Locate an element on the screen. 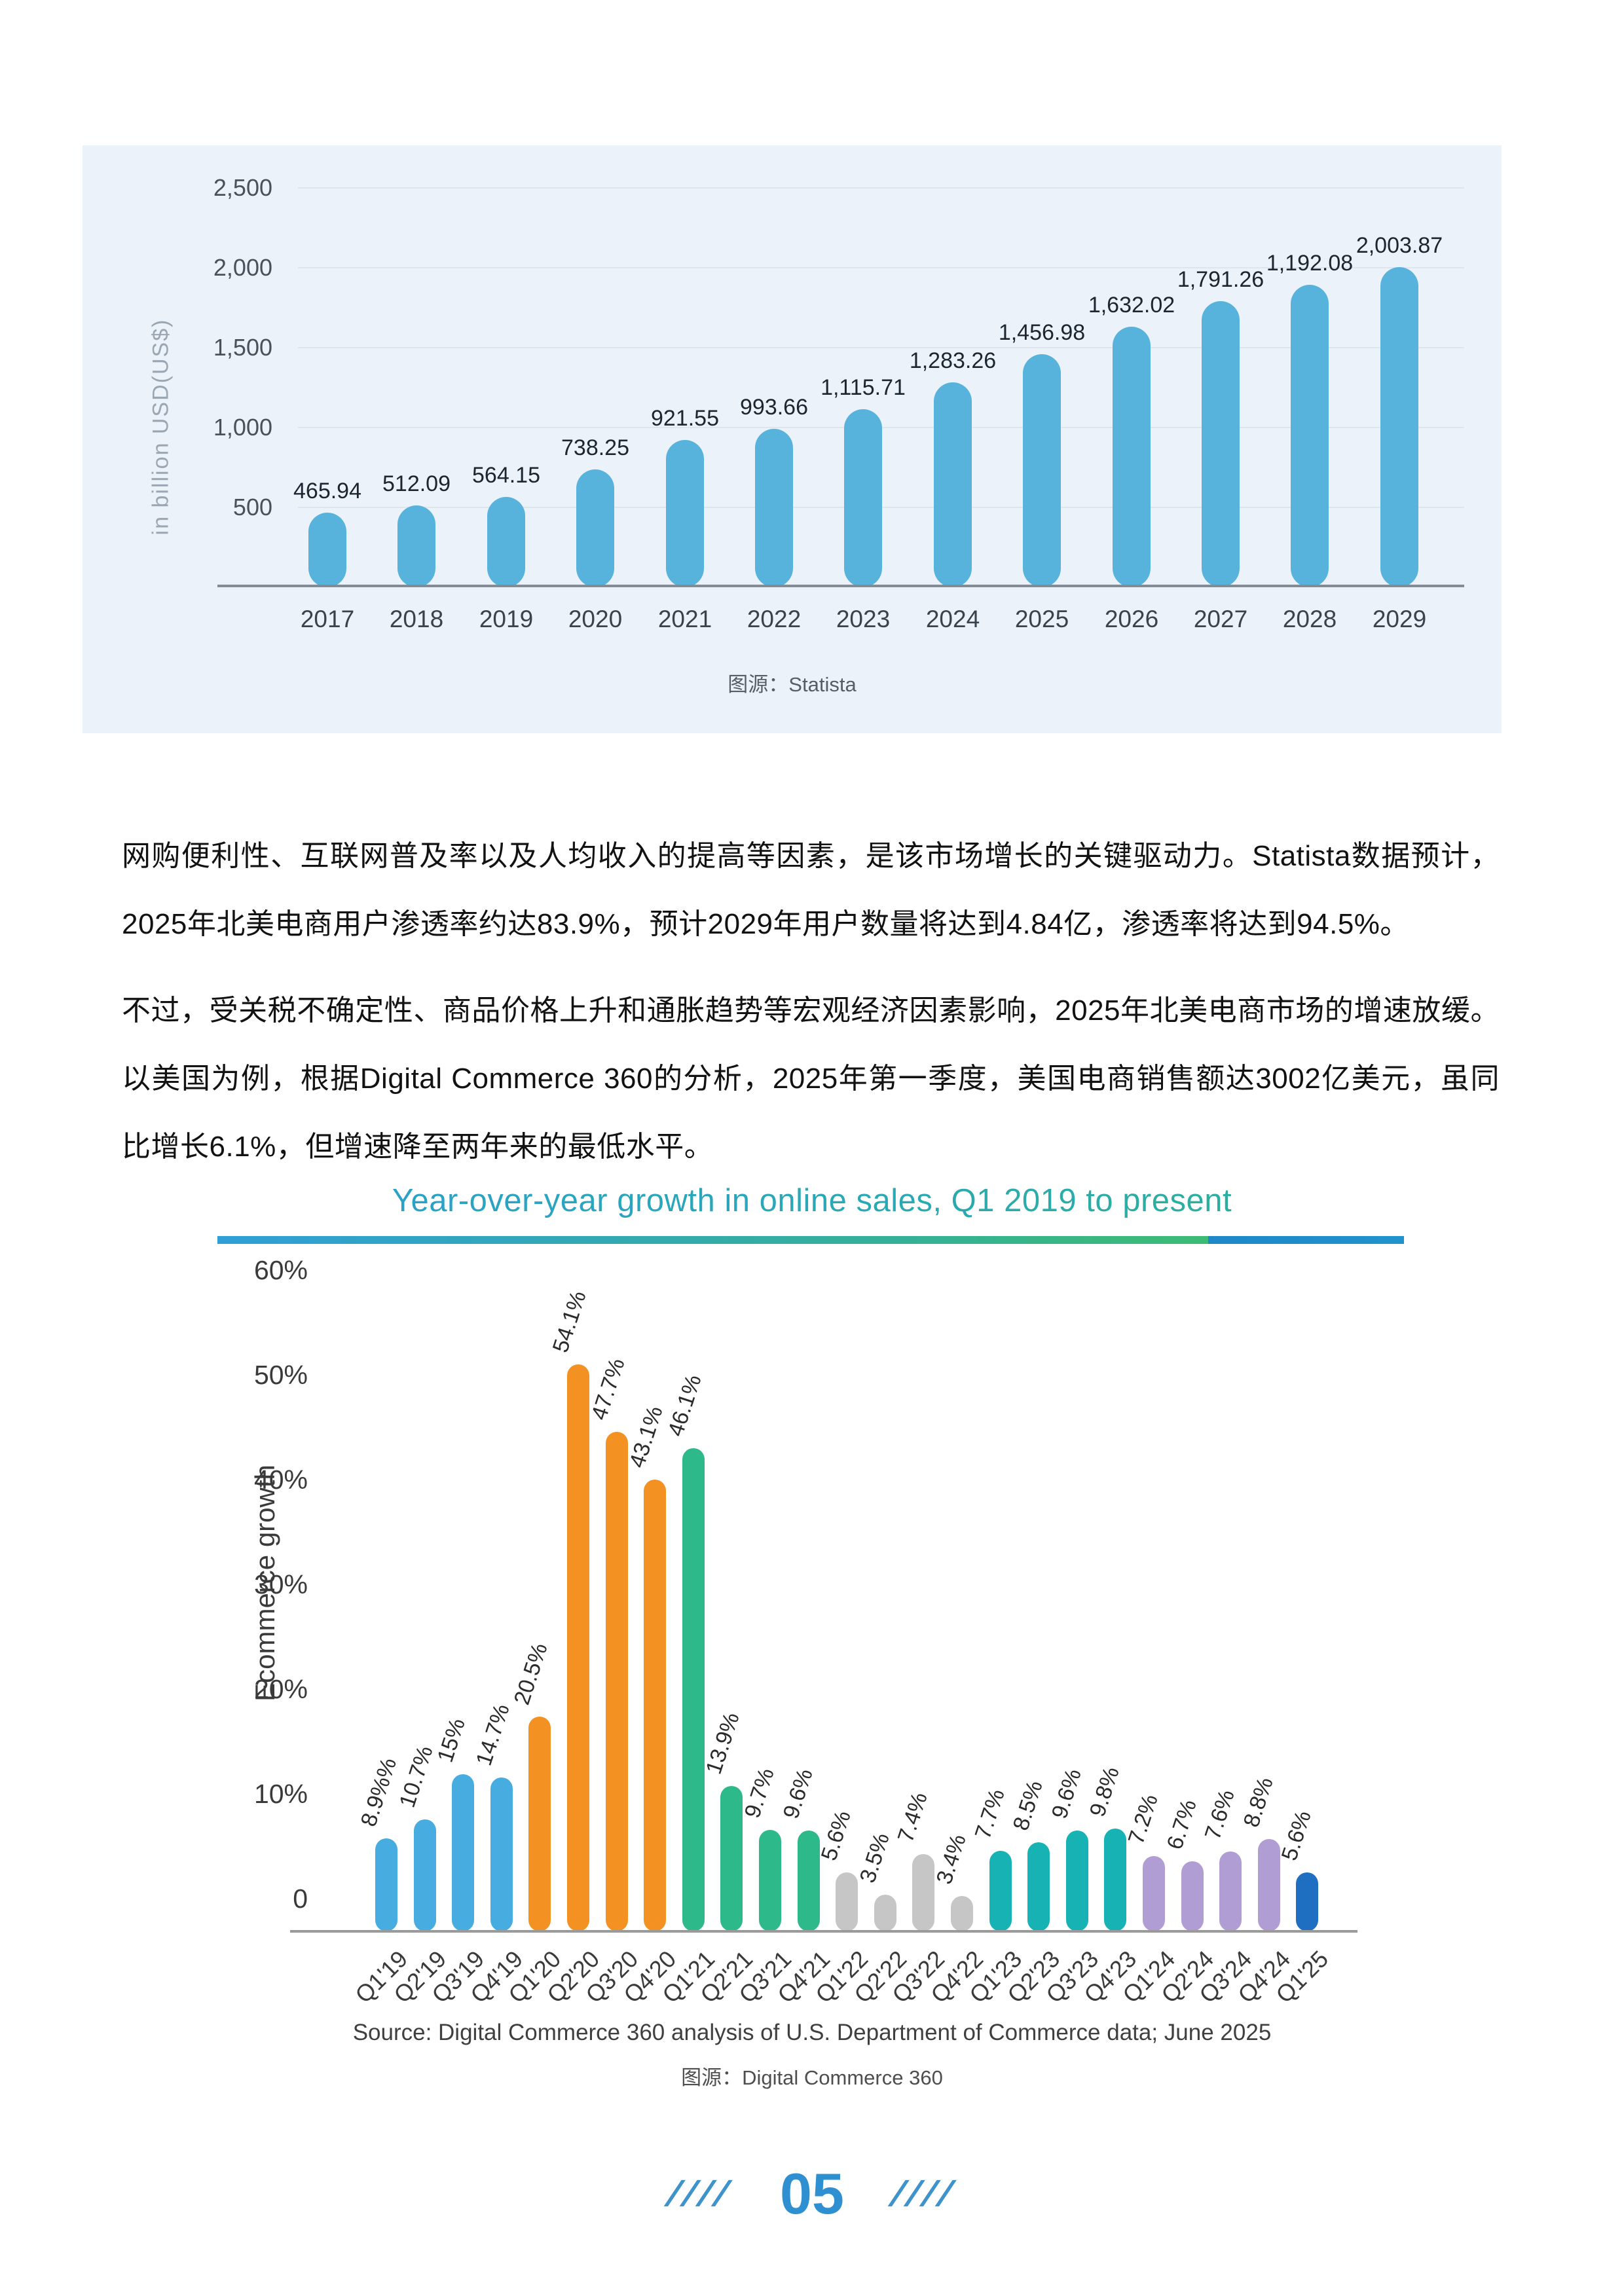  bar-value-label: 7.2% is located at coordinates (1143, 1819).